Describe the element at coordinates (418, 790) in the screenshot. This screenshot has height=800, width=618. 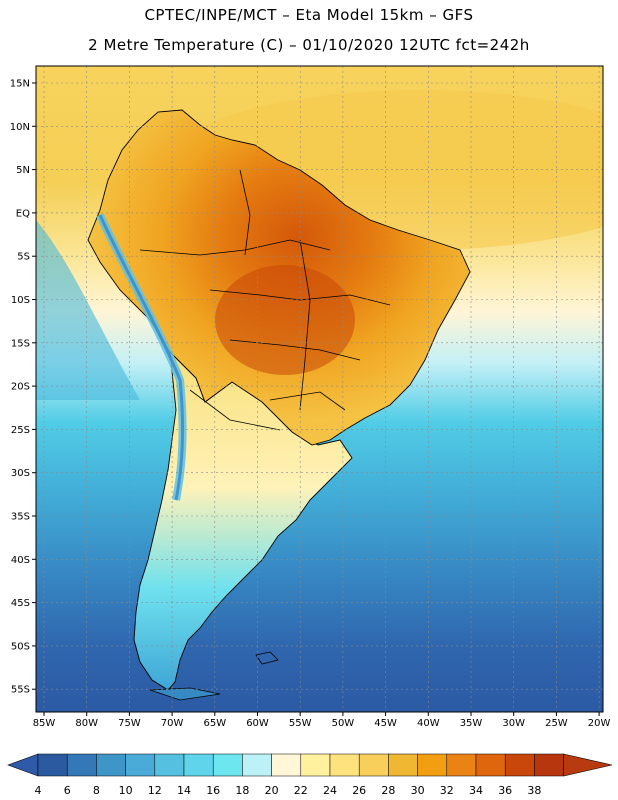
I see `colorbar-label: 30` at that location.